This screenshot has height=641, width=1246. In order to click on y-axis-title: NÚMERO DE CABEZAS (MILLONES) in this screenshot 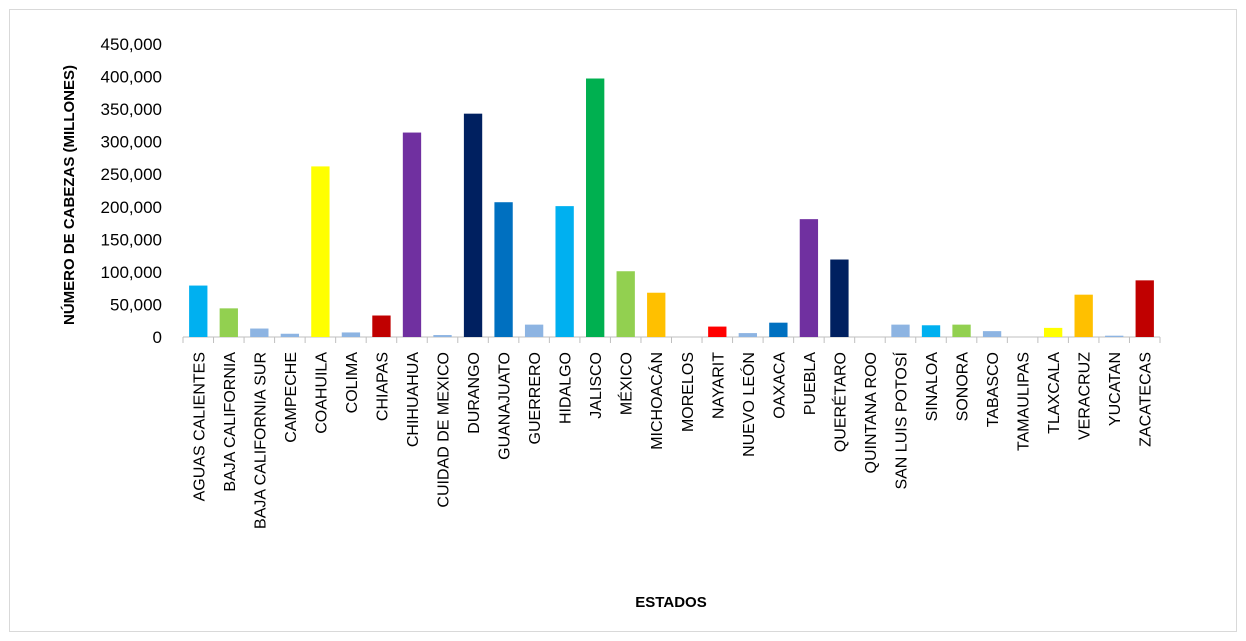, I will do `click(69, 195)`.